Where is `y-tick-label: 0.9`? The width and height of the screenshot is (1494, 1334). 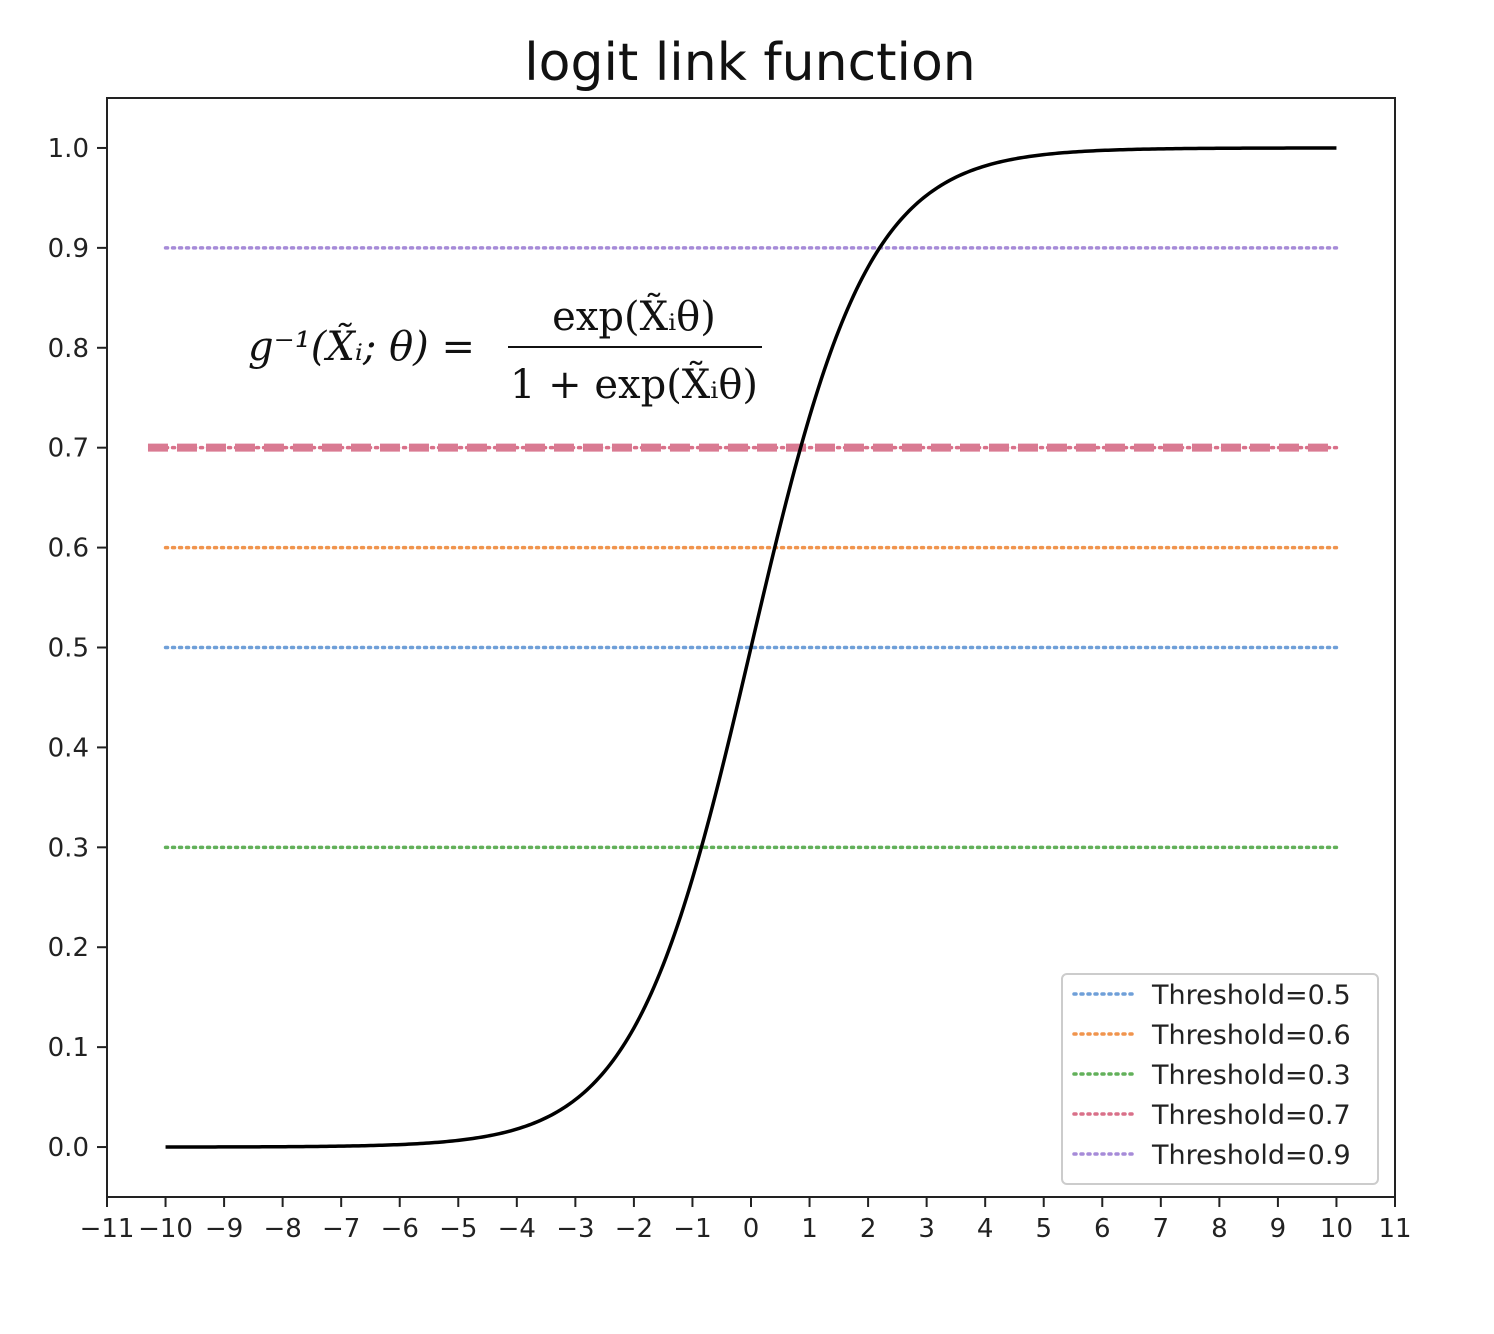 y-tick-label: 0.9 is located at coordinates (68, 249).